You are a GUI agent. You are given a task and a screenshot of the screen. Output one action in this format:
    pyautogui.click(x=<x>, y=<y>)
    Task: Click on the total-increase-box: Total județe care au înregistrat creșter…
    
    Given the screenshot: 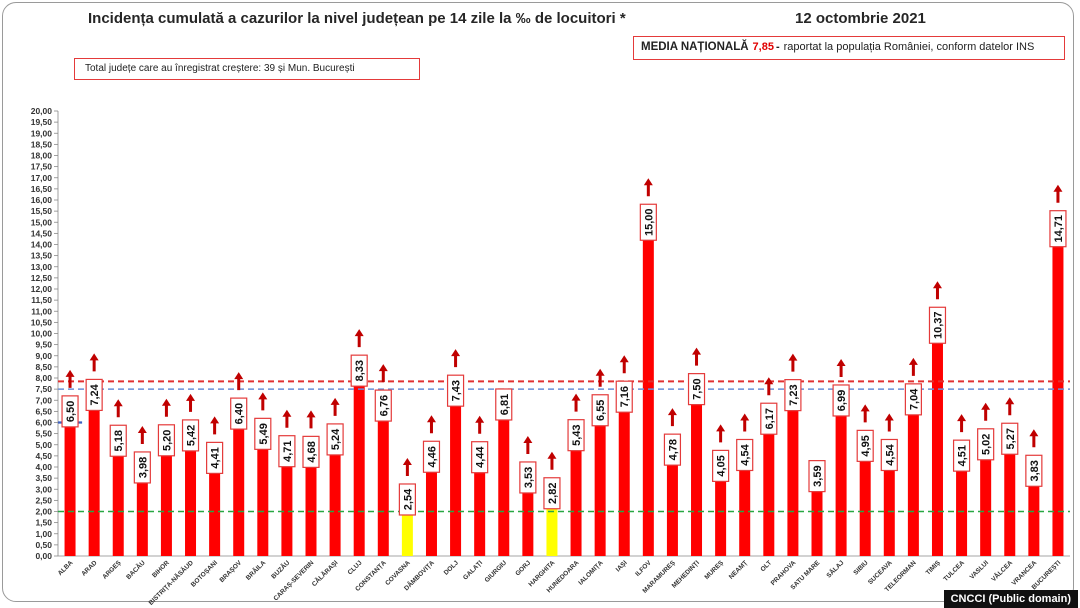 What is the action you would take?
    pyautogui.click(x=247, y=69)
    